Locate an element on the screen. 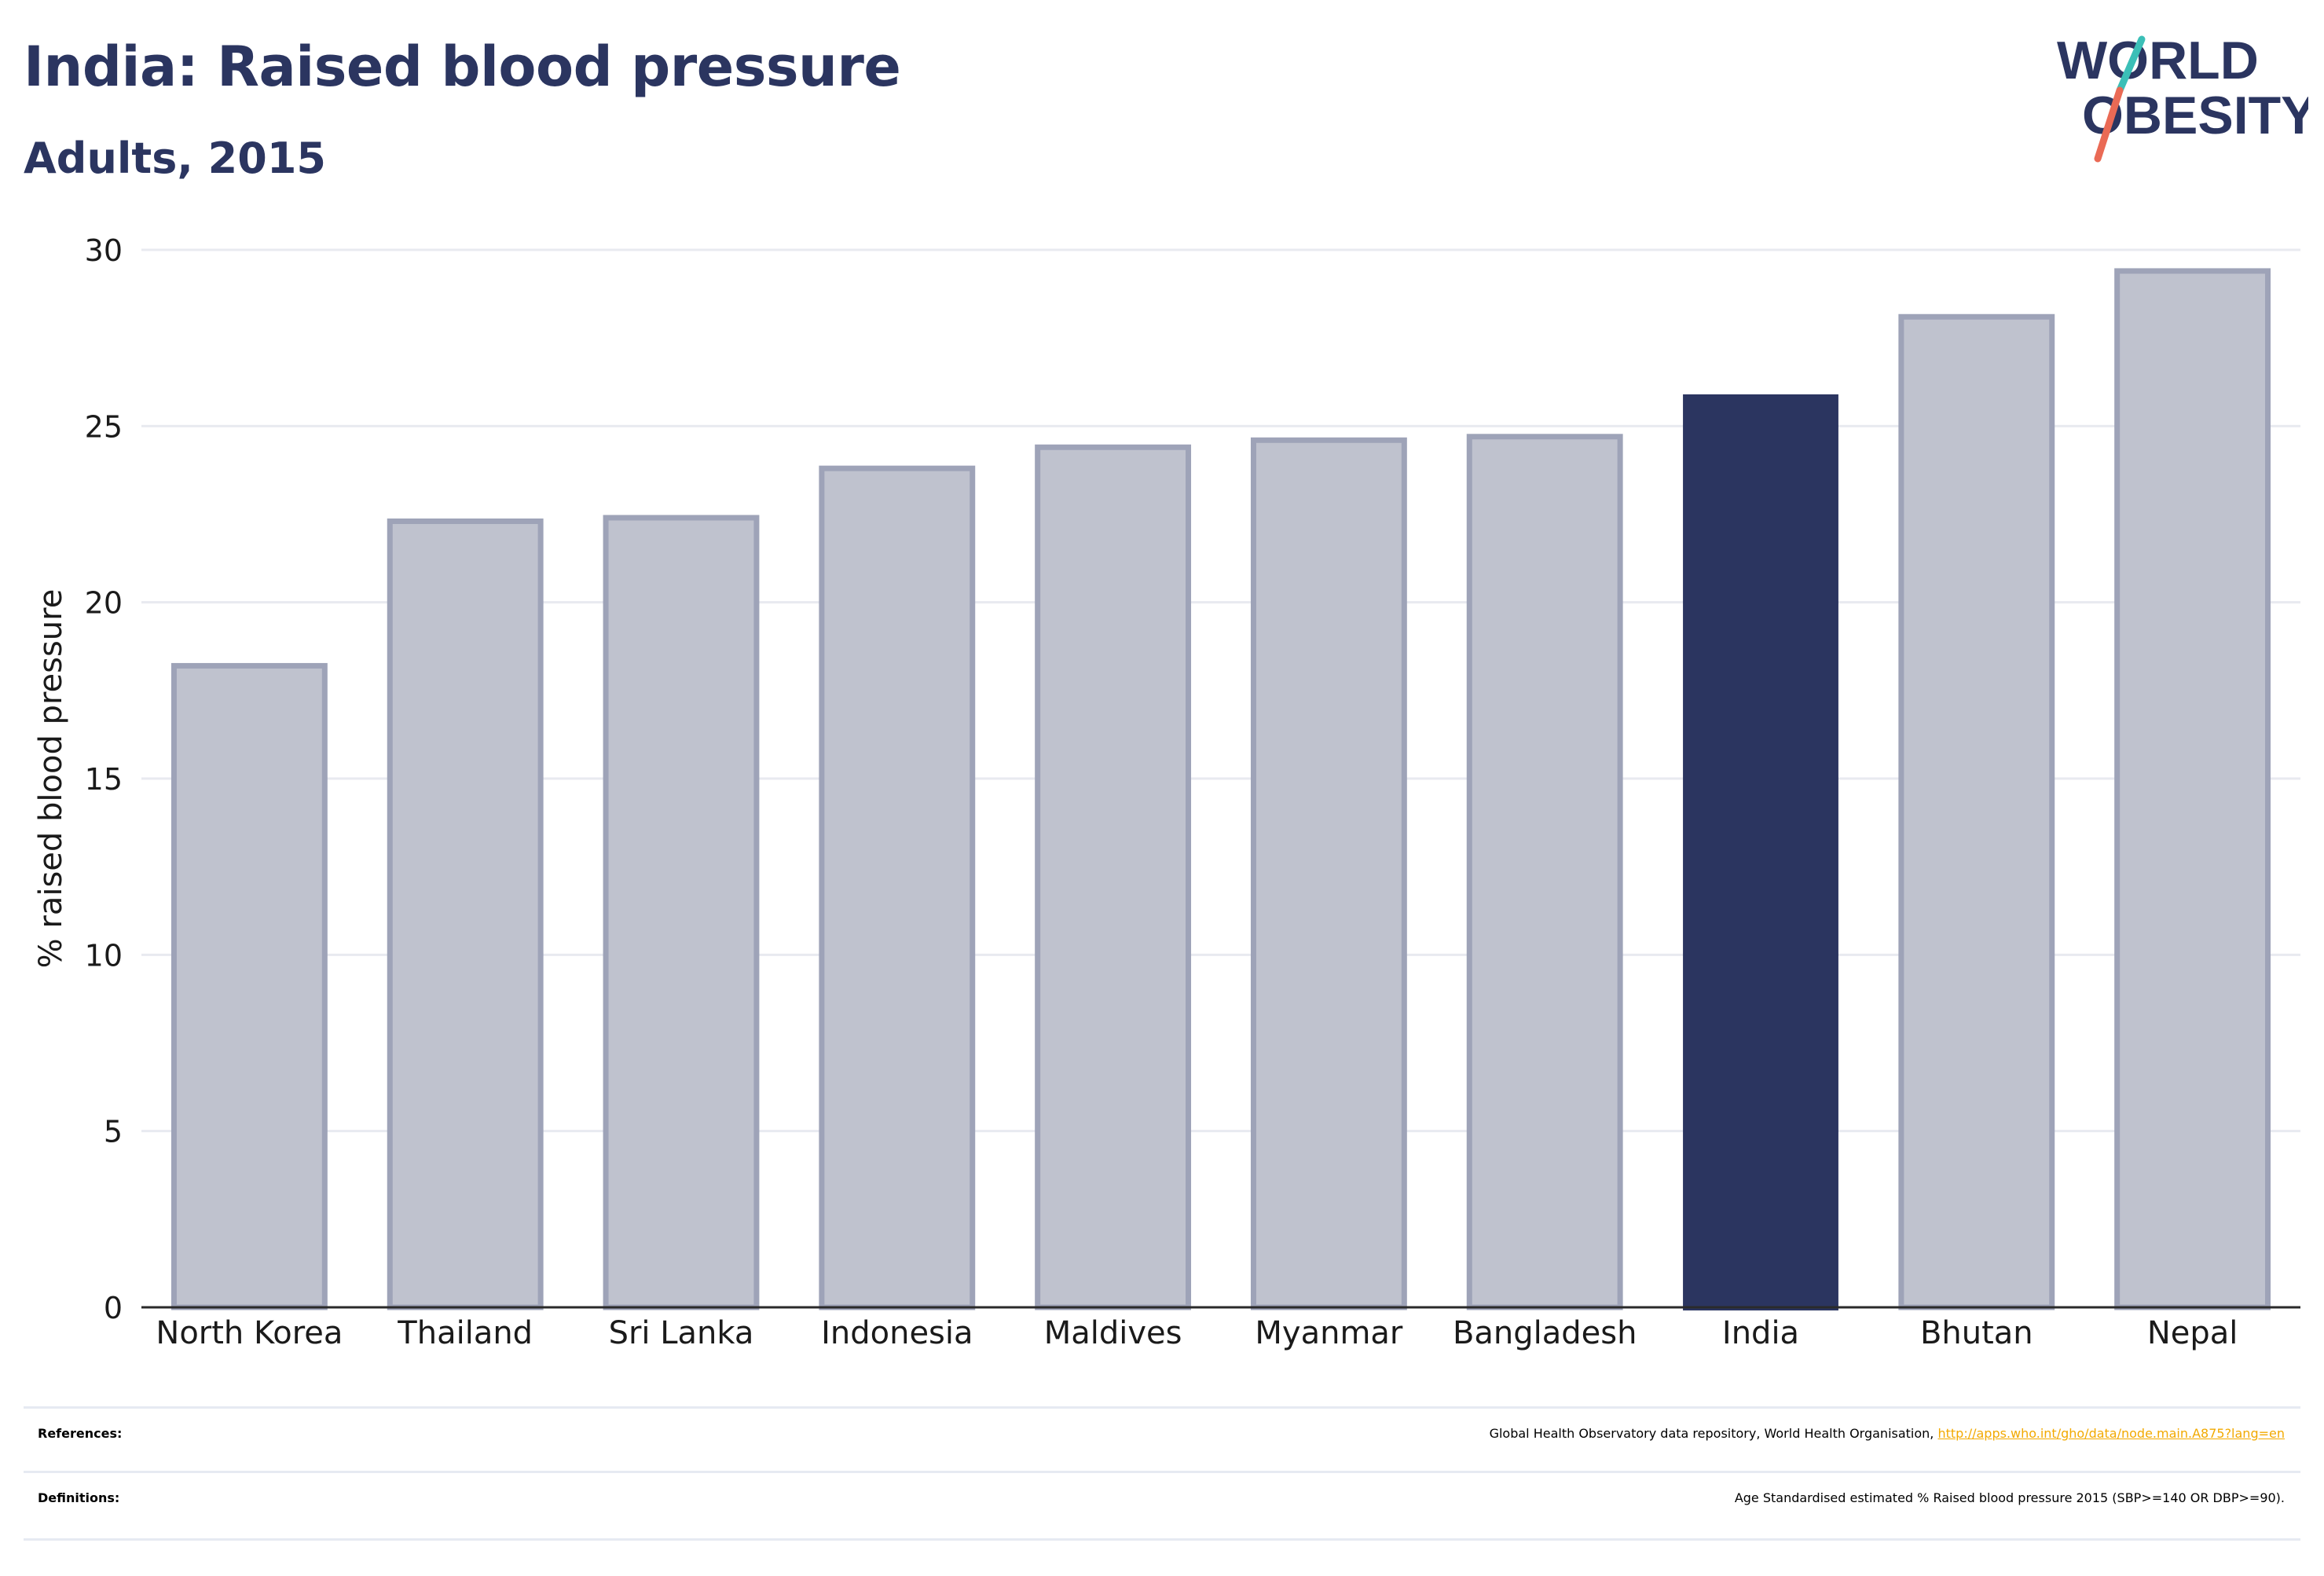 This screenshot has height=1576, width=2324. y-tick-label: 30 is located at coordinates (104, 250).